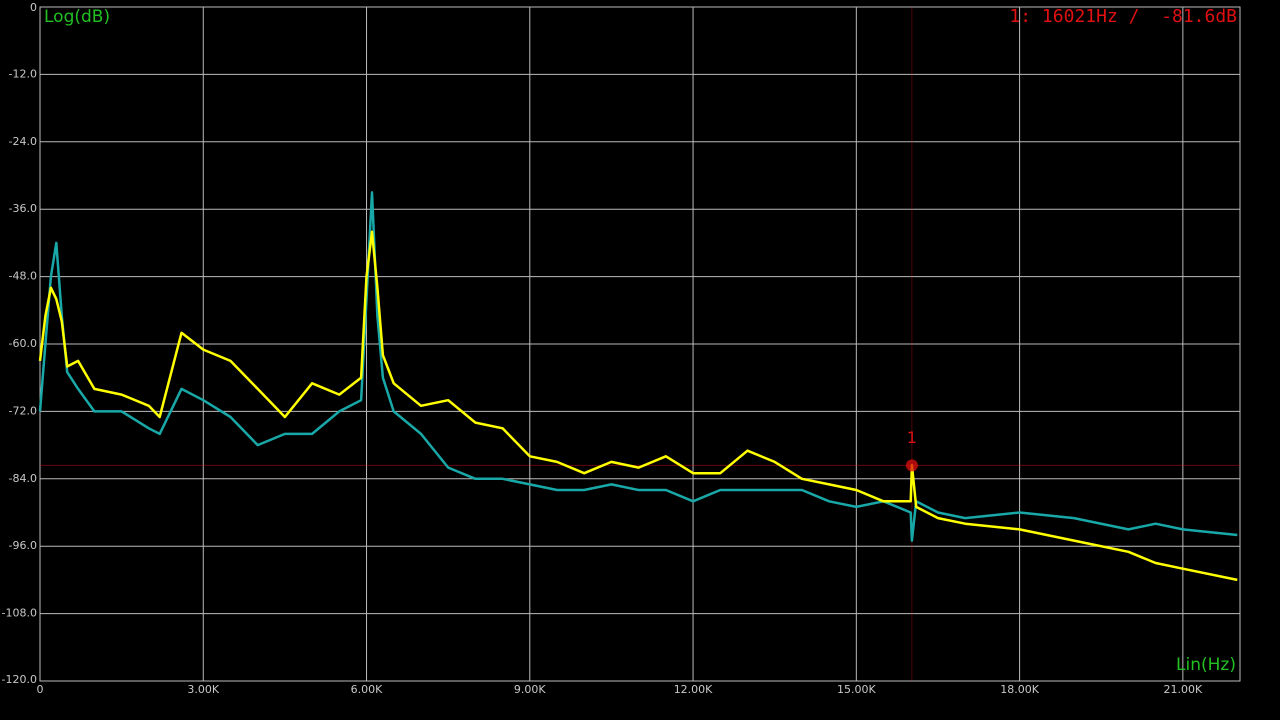 The width and height of the screenshot is (1280, 720). I want to click on y-tick-label: -84.0, so click(23, 478).